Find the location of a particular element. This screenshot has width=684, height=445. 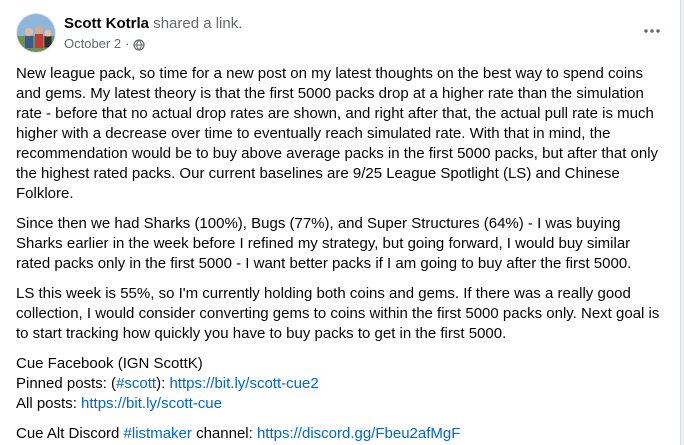

cue-facebook-line: Cue Facebook (IGN ScottK) is located at coordinates (109, 363).